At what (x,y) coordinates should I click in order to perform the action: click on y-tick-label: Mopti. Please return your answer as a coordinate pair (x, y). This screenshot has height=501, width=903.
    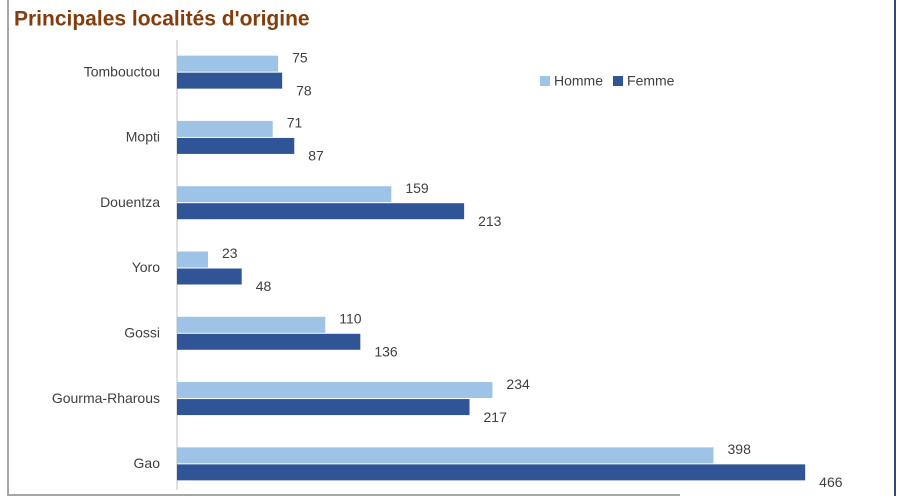
    Looking at the image, I should click on (143, 137).